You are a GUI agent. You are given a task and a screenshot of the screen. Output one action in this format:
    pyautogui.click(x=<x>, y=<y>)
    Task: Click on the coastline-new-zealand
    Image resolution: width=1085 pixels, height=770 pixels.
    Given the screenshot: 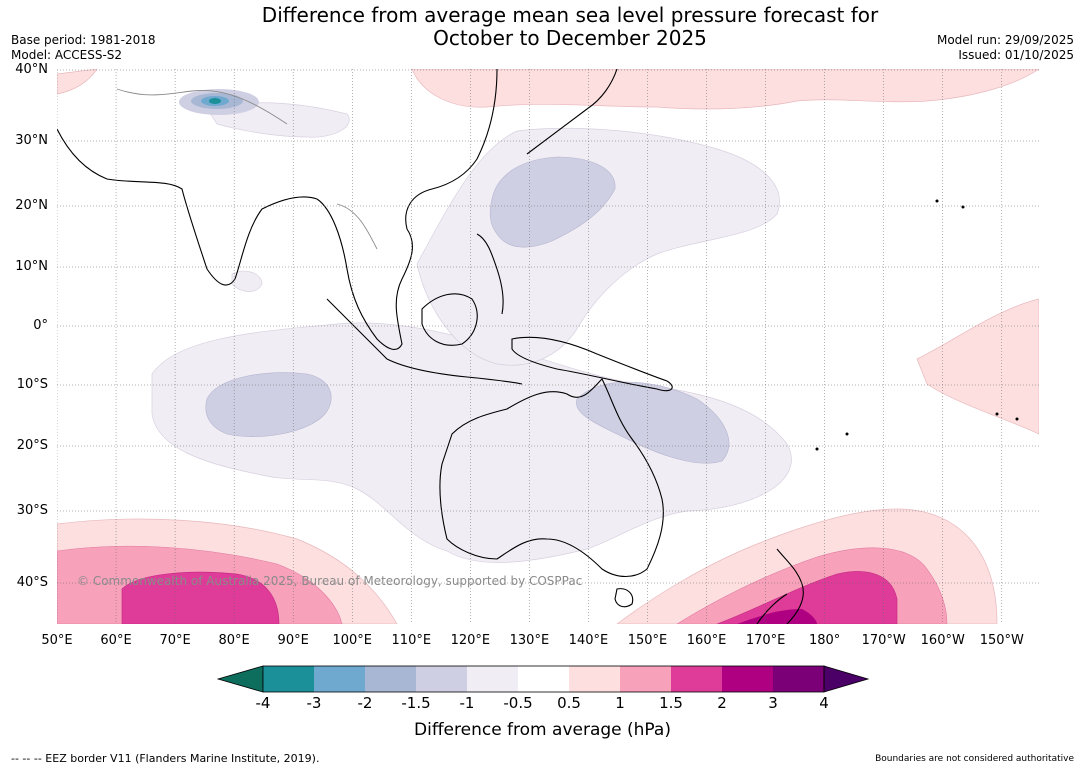 What is the action you would take?
    pyautogui.click(x=780, y=586)
    